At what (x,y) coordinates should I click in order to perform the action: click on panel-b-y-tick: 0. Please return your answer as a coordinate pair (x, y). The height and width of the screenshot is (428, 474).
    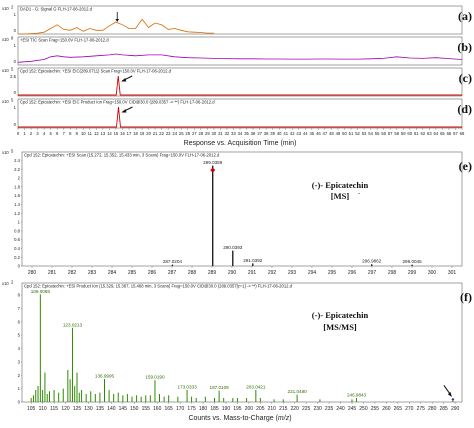
    Looking at the image, I should click on (15, 61).